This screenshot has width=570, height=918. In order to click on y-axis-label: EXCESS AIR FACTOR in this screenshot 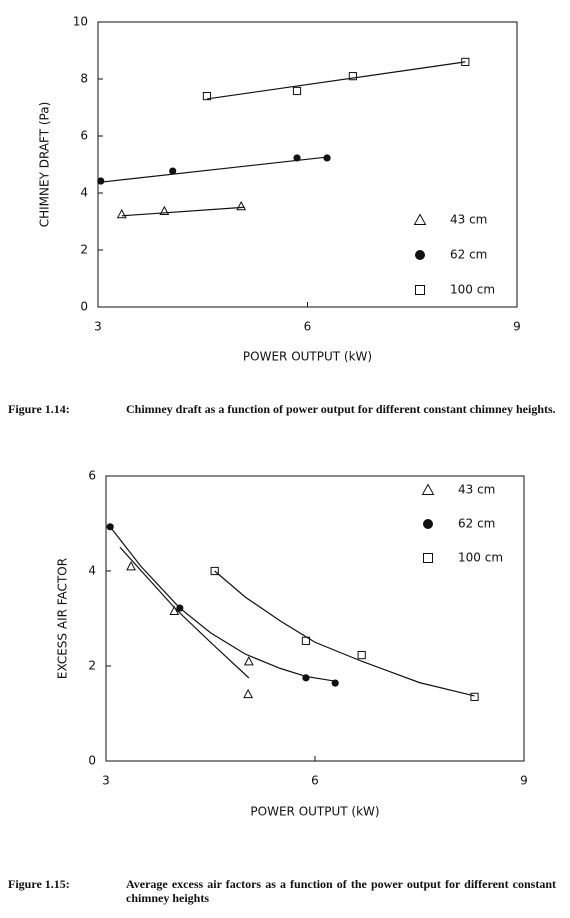, I will do `click(63, 618)`.